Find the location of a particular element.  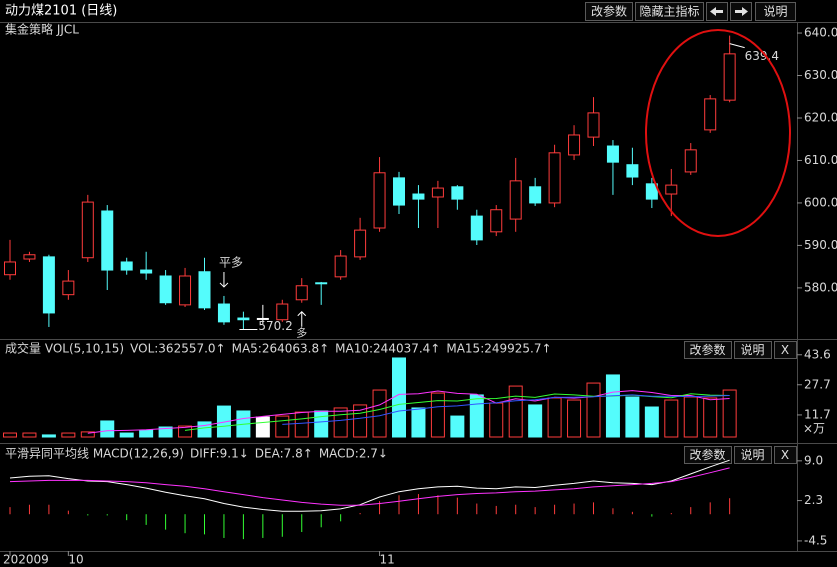

button: 隐藏主指标 is located at coordinates (669, 11).